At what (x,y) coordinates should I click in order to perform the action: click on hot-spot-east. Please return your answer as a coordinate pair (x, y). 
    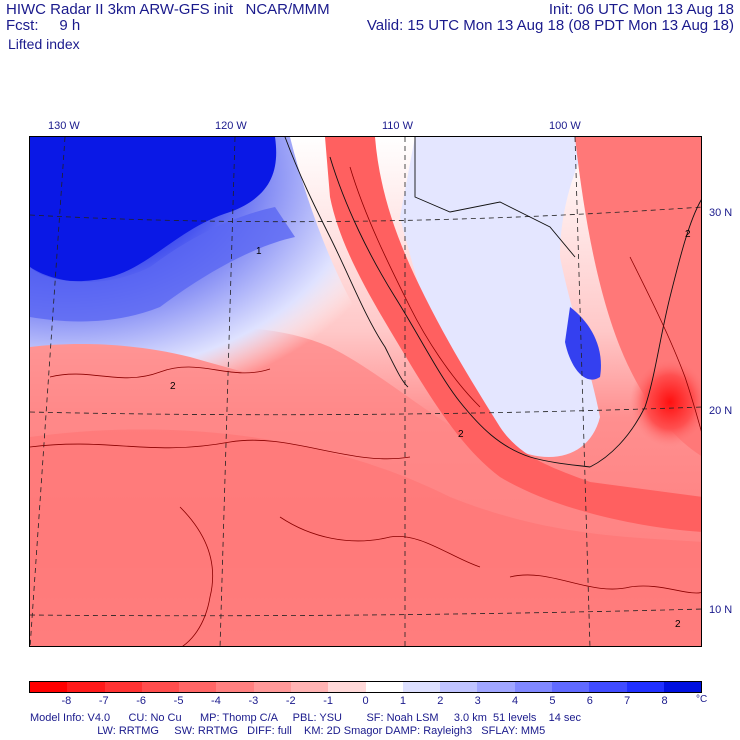
    Looking at the image, I should click on (665, 402).